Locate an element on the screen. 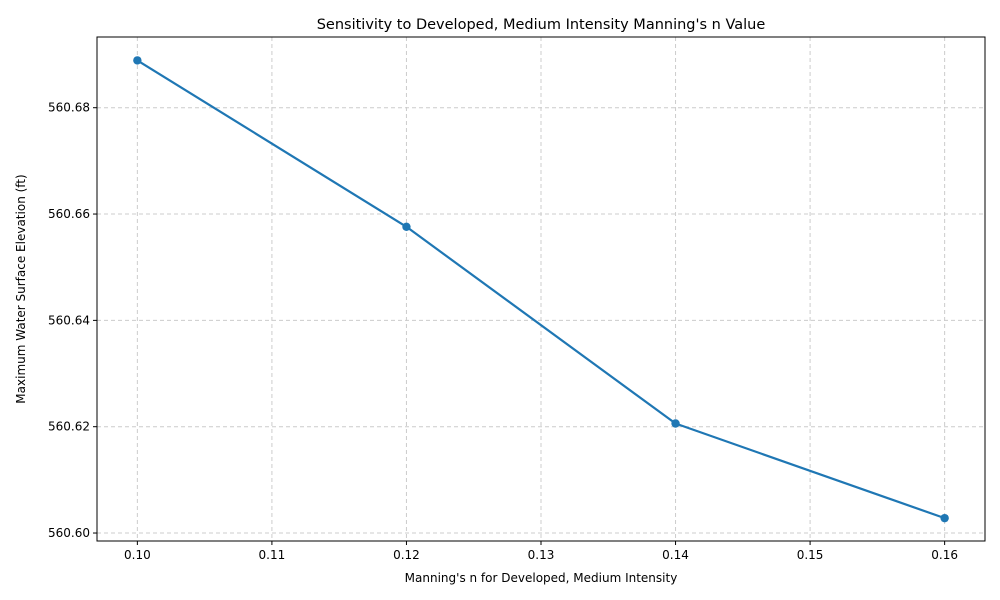 Image resolution: width=1000 pixels, height=600 pixels. x-axis: 0.10 0.11 0.12 0.13 0.14 0.15 0.16 is located at coordinates (541, 551).